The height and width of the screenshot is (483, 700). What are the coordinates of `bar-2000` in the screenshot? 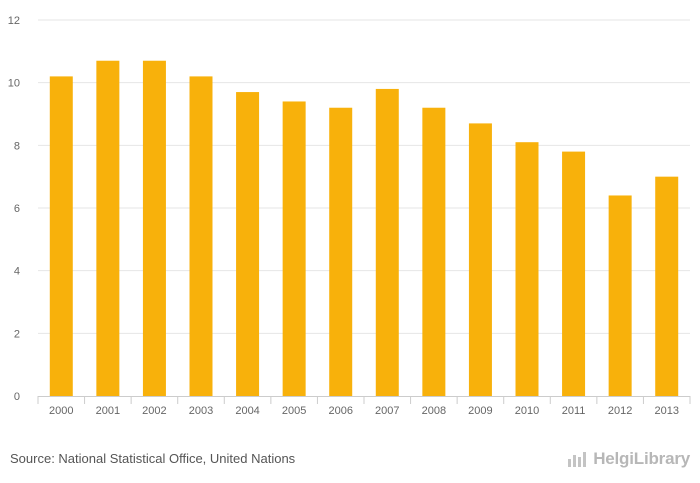 It's located at (61, 236).